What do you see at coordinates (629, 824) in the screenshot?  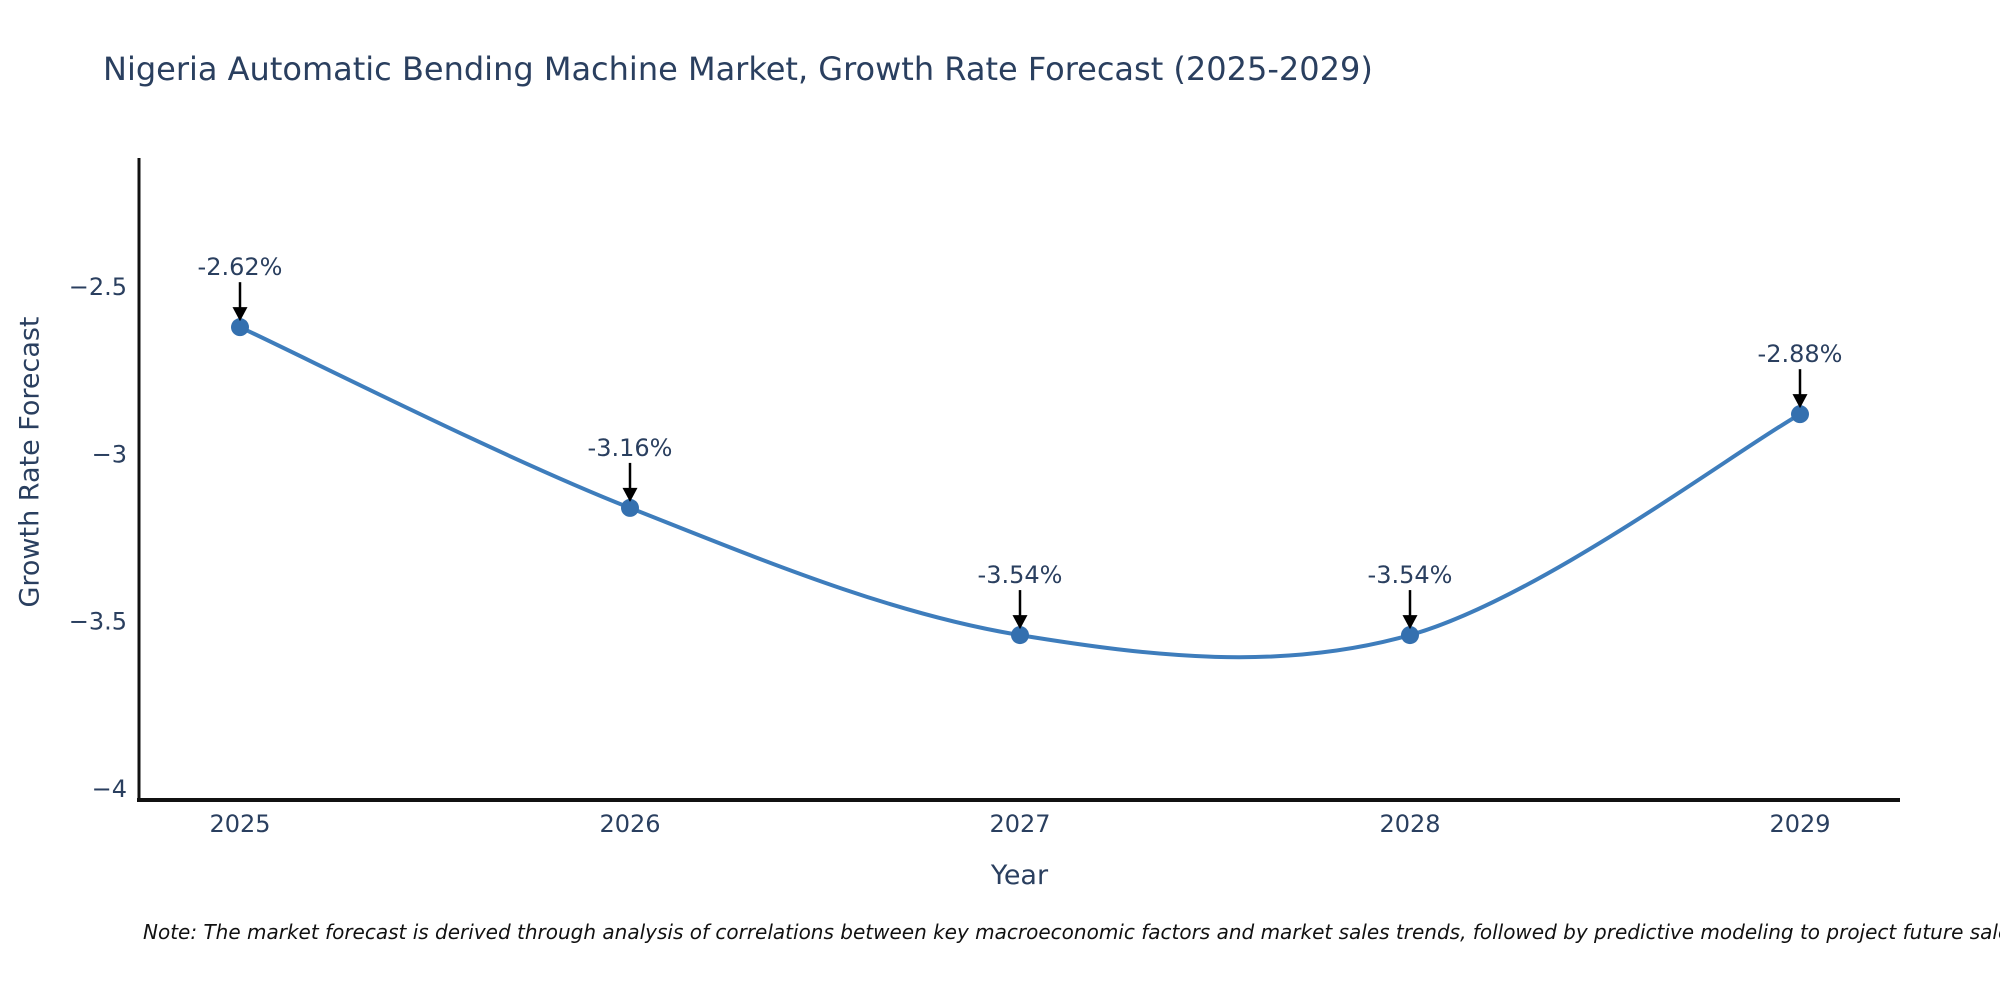 I see `x-tick-label: 2026` at bounding box center [629, 824].